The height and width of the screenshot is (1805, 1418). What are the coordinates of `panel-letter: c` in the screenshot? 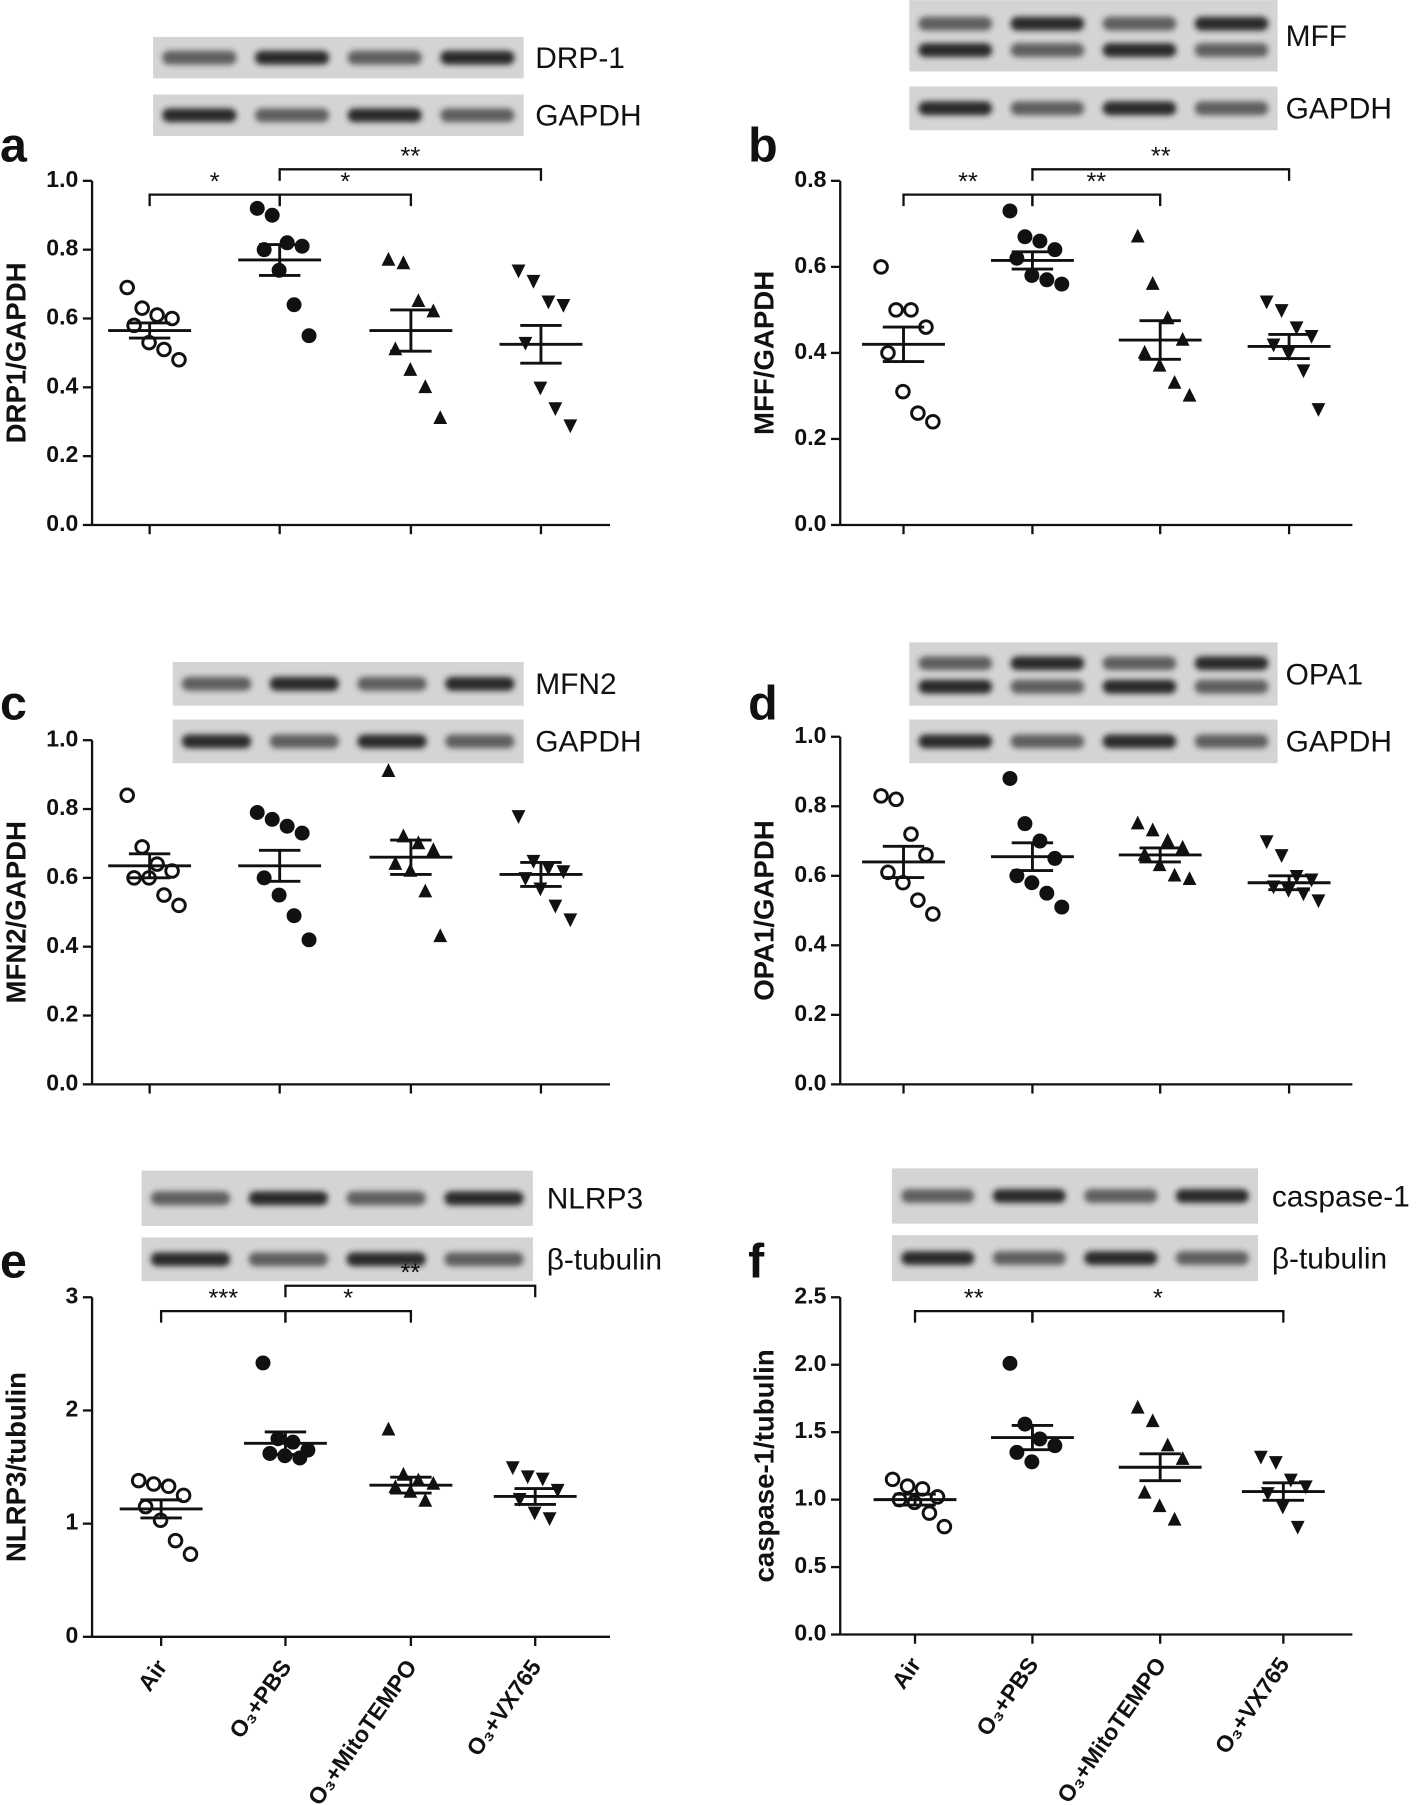 It's located at (13, 703).